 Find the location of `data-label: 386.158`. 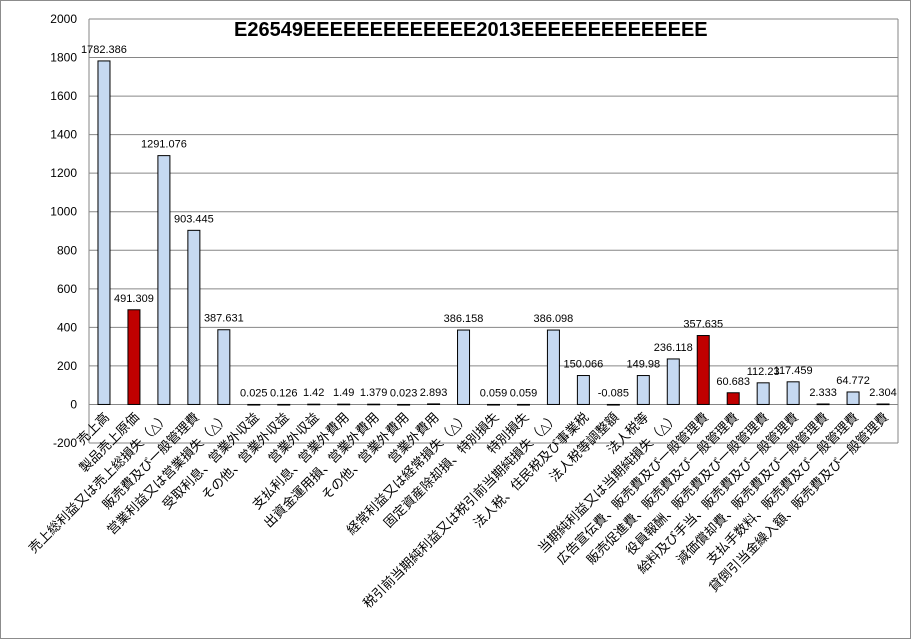

data-label: 386.158 is located at coordinates (464, 319).